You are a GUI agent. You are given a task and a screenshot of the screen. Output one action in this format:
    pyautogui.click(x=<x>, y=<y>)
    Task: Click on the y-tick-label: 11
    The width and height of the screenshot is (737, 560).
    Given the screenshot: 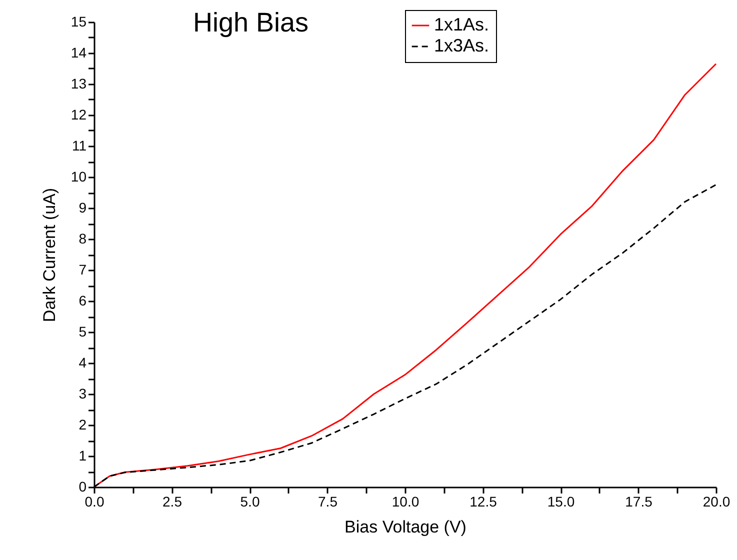 What is the action you would take?
    pyautogui.click(x=79, y=146)
    